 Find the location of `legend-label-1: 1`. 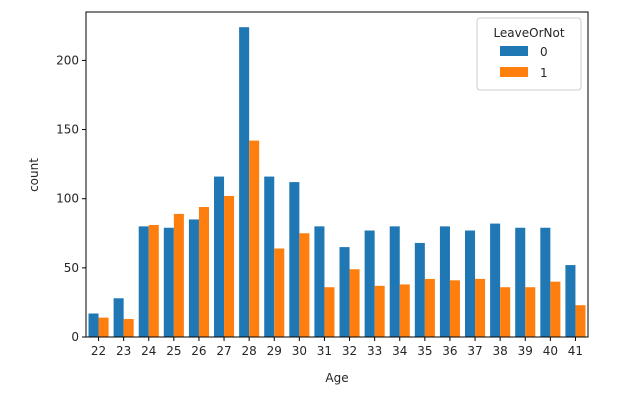

legend-label-1: 1 is located at coordinates (544, 73).